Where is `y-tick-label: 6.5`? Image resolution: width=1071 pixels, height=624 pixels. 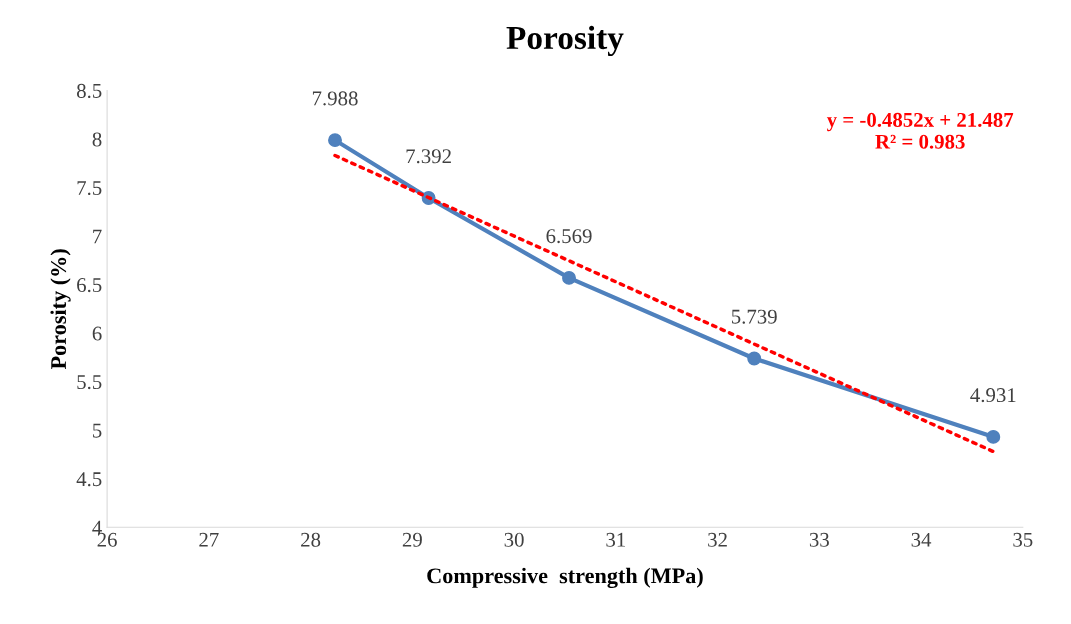 y-tick-label: 6.5 is located at coordinates (89, 285).